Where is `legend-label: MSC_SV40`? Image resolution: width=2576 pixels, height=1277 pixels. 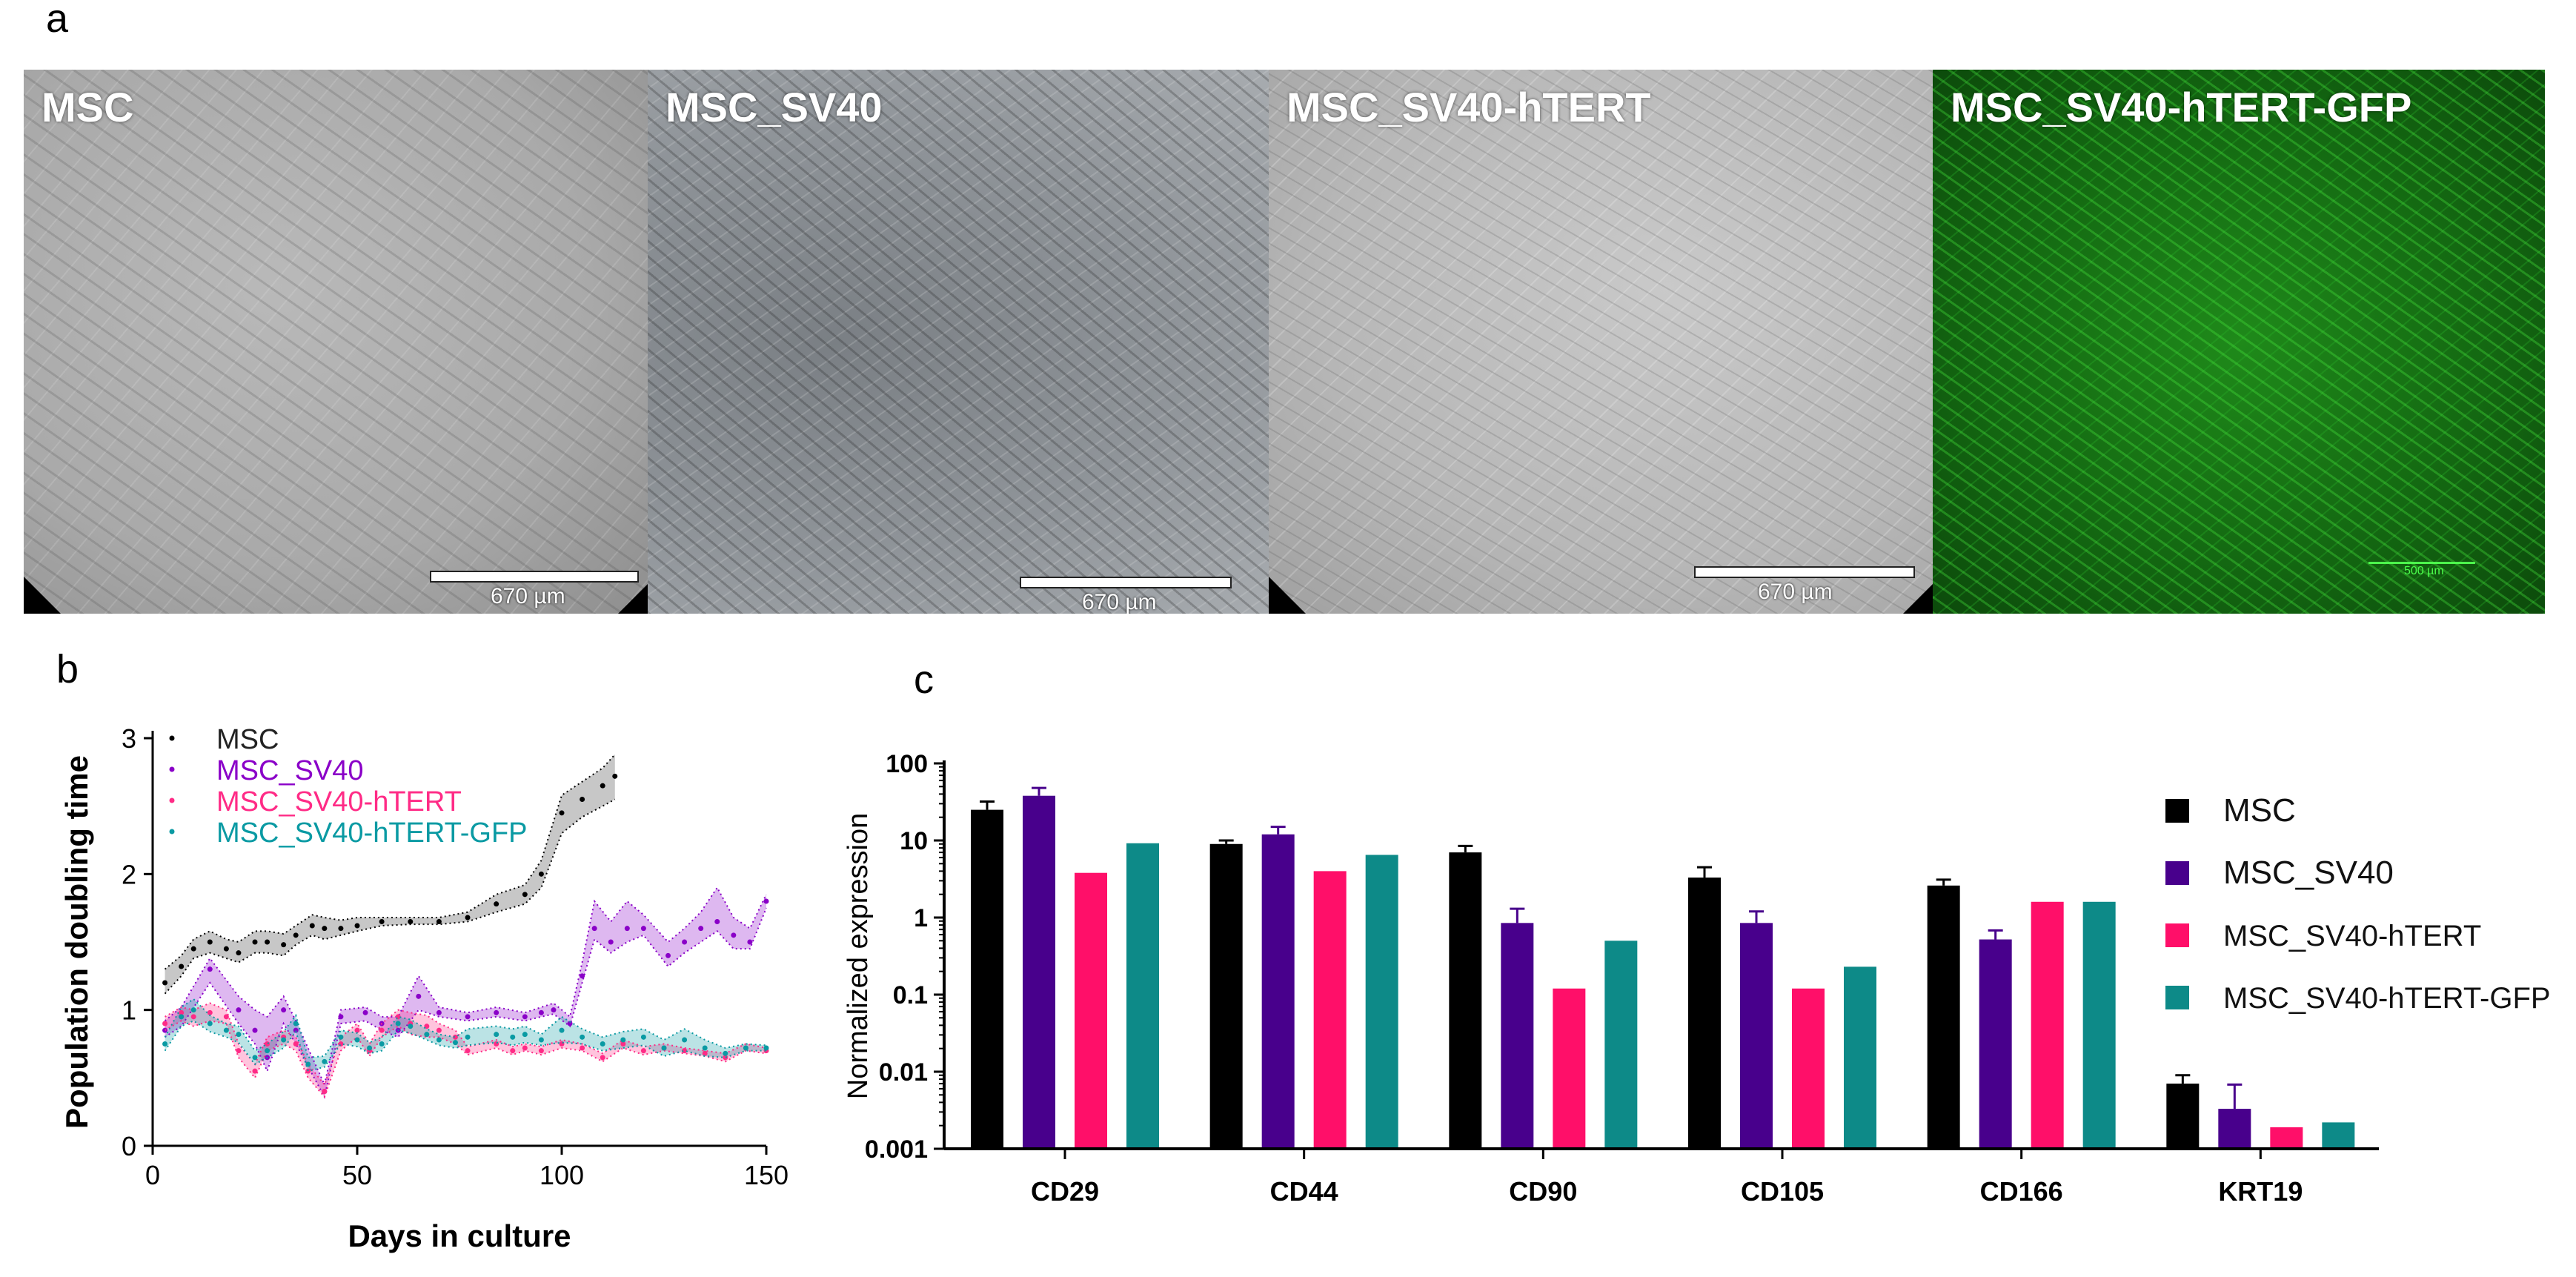 legend-label: MSC_SV40 is located at coordinates (290, 771).